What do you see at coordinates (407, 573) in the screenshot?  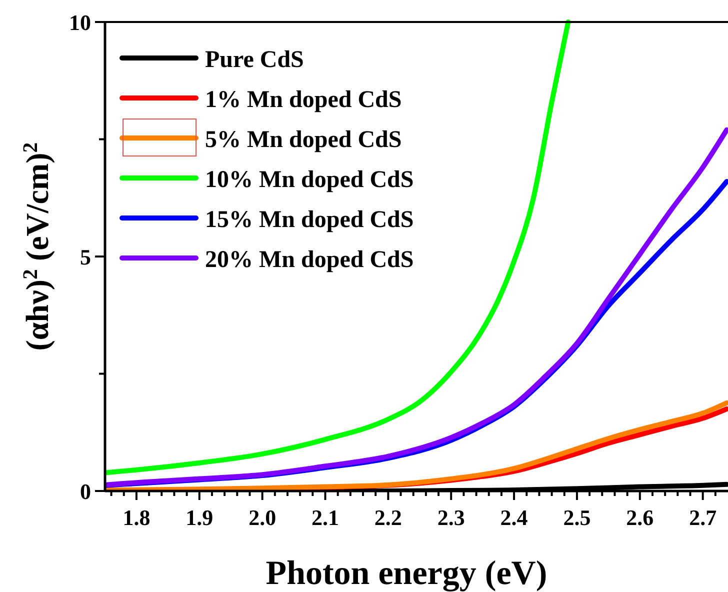 I see `x-axis-title: Photon energy (eV)` at bounding box center [407, 573].